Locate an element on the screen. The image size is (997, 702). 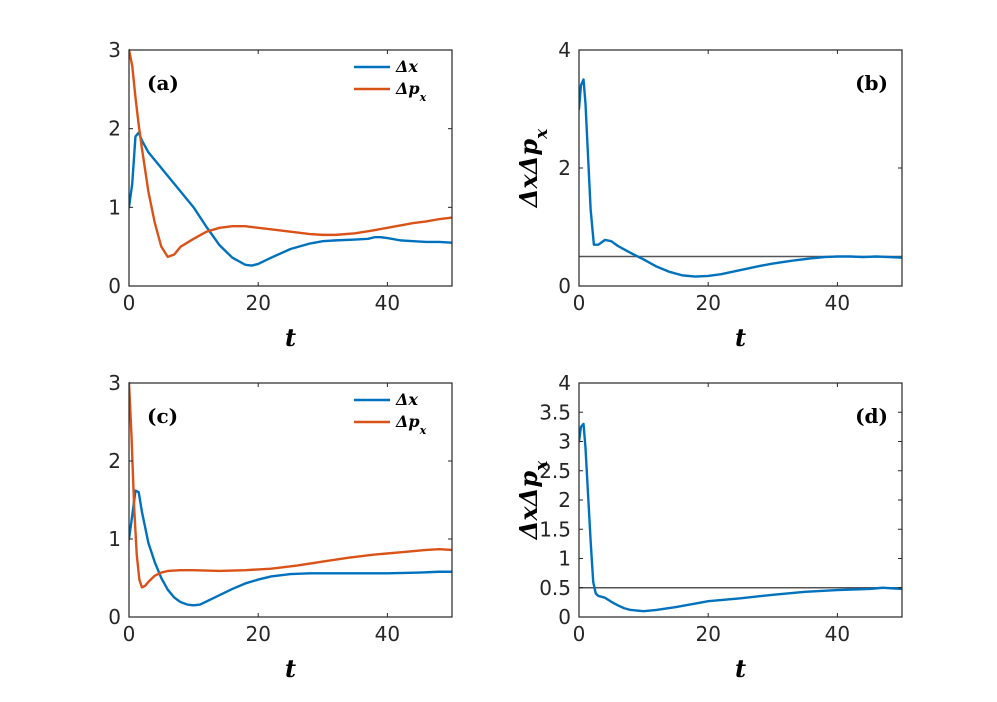
panel-label: (d) is located at coordinates (871, 416).